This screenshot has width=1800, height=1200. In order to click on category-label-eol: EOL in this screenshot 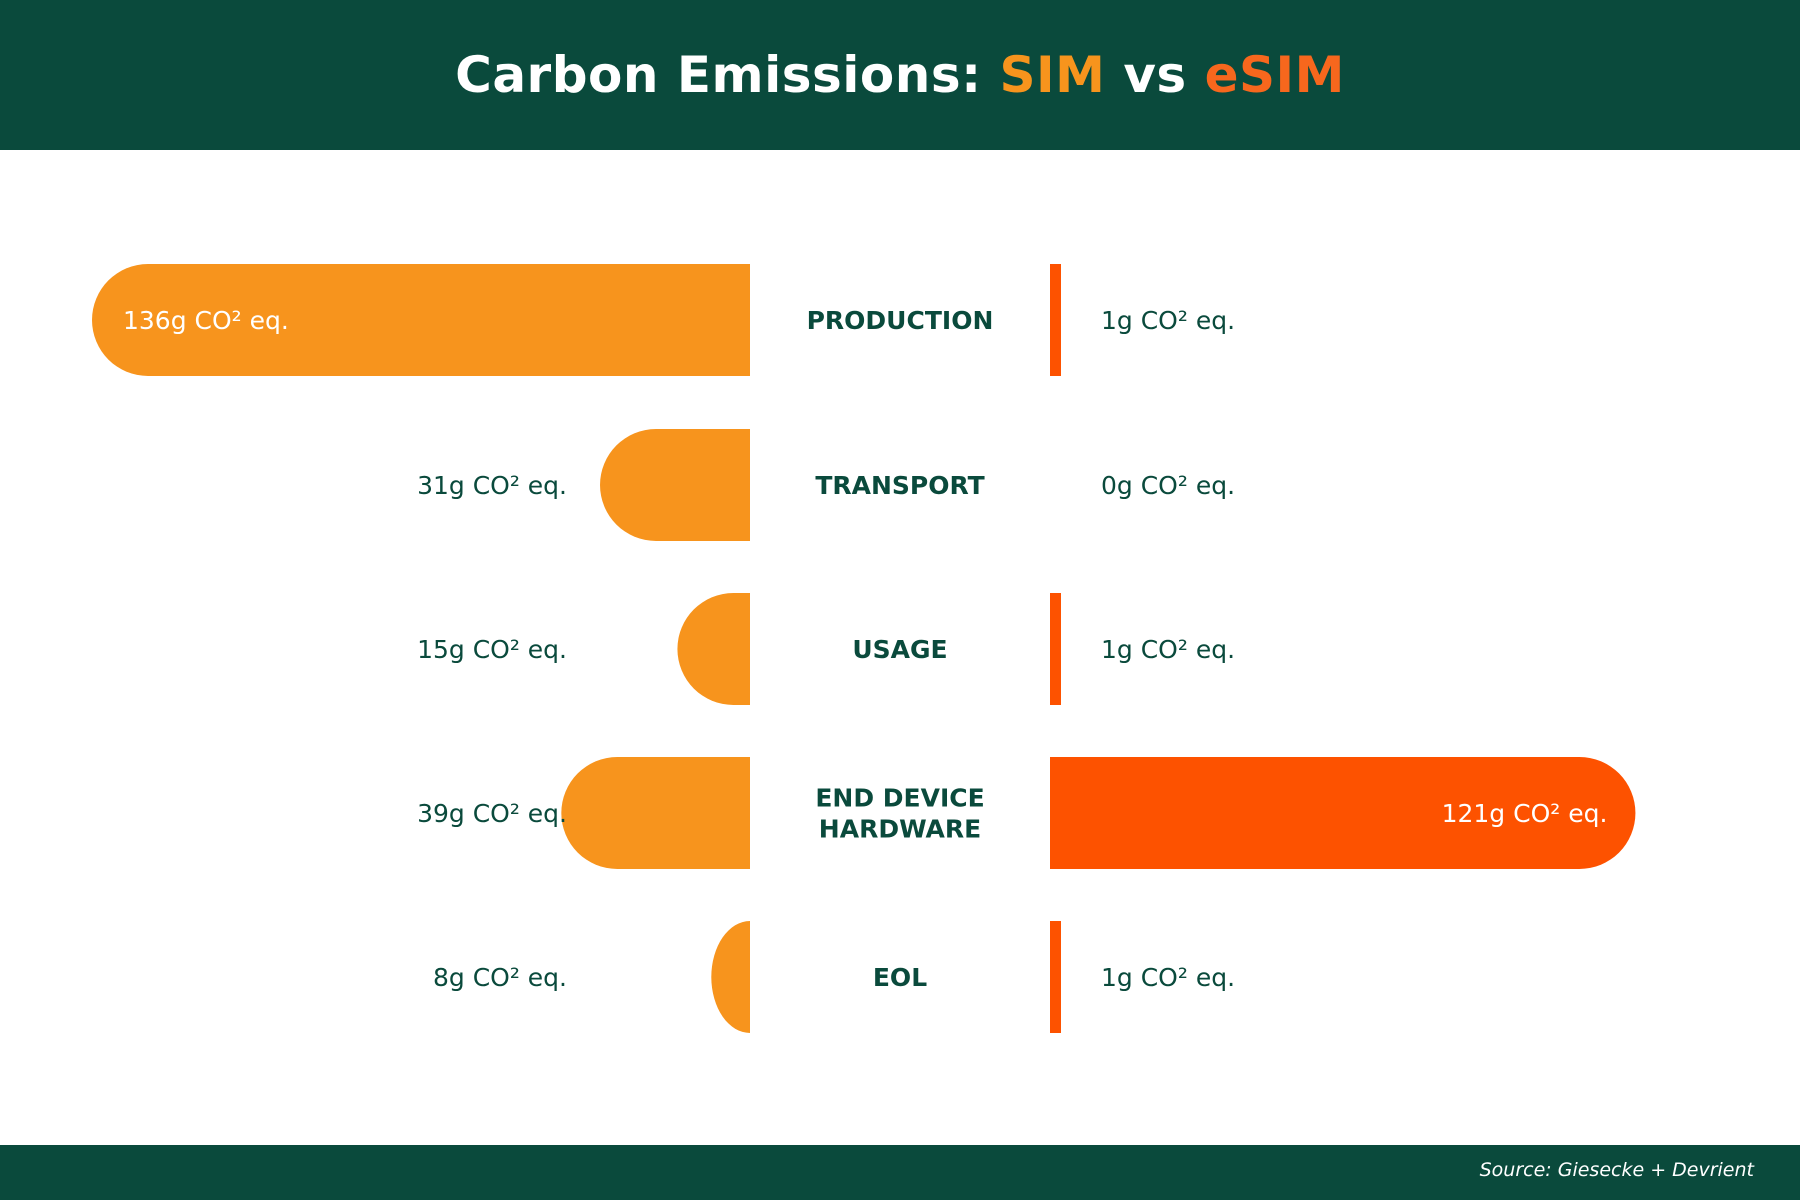, I will do `click(900, 977)`.